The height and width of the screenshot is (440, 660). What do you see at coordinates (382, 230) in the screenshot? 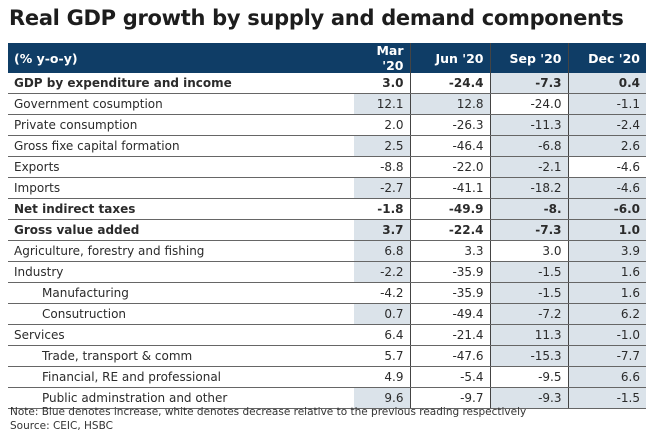
I see `value-cell: 3.7` at bounding box center [382, 230].